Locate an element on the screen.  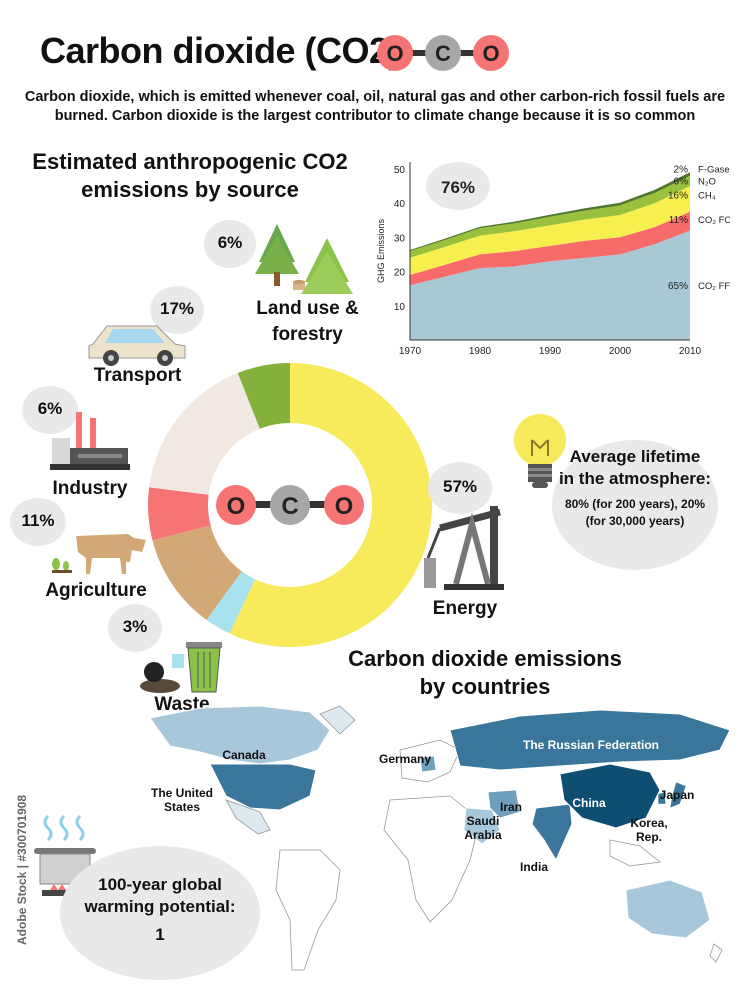
sources-heading-line: Estimated anthropogenic CO2 is located at coordinates (190, 161).